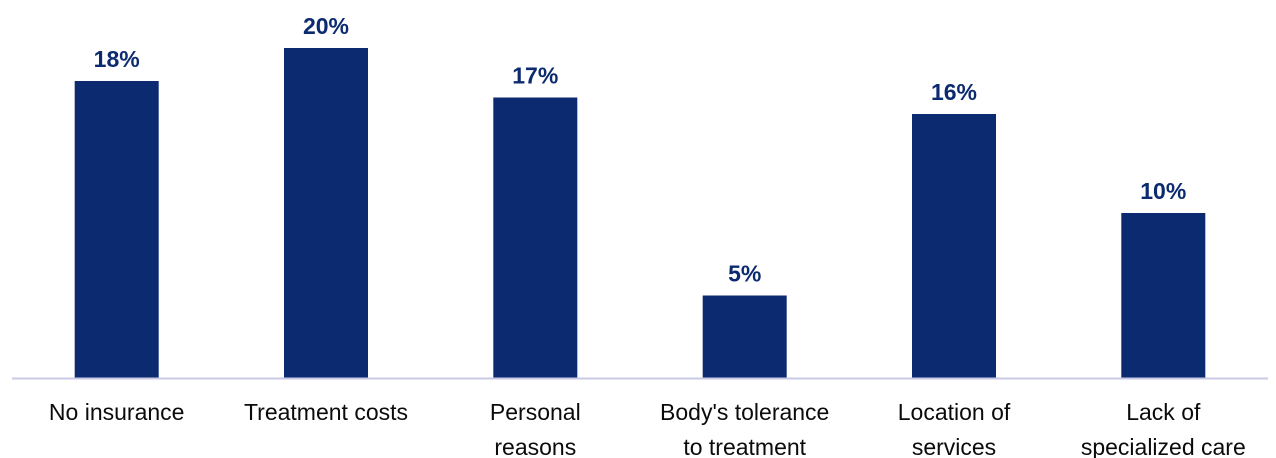 The width and height of the screenshot is (1276, 458). Describe the element at coordinates (1163, 412) in the screenshot. I see `category-label-6-line-1: Lack of` at that location.